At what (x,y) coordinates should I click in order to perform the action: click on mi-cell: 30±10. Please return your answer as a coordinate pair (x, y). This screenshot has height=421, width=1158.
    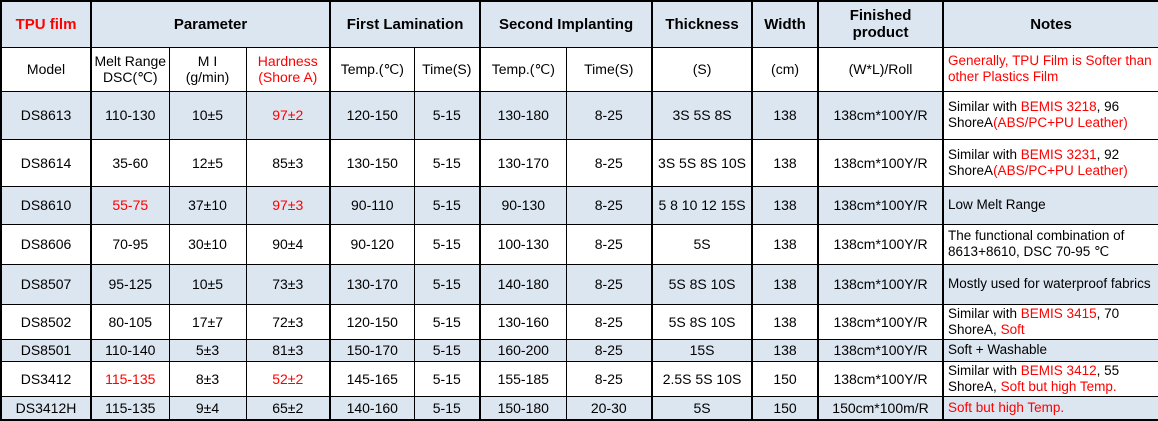
    Looking at the image, I should click on (207, 244).